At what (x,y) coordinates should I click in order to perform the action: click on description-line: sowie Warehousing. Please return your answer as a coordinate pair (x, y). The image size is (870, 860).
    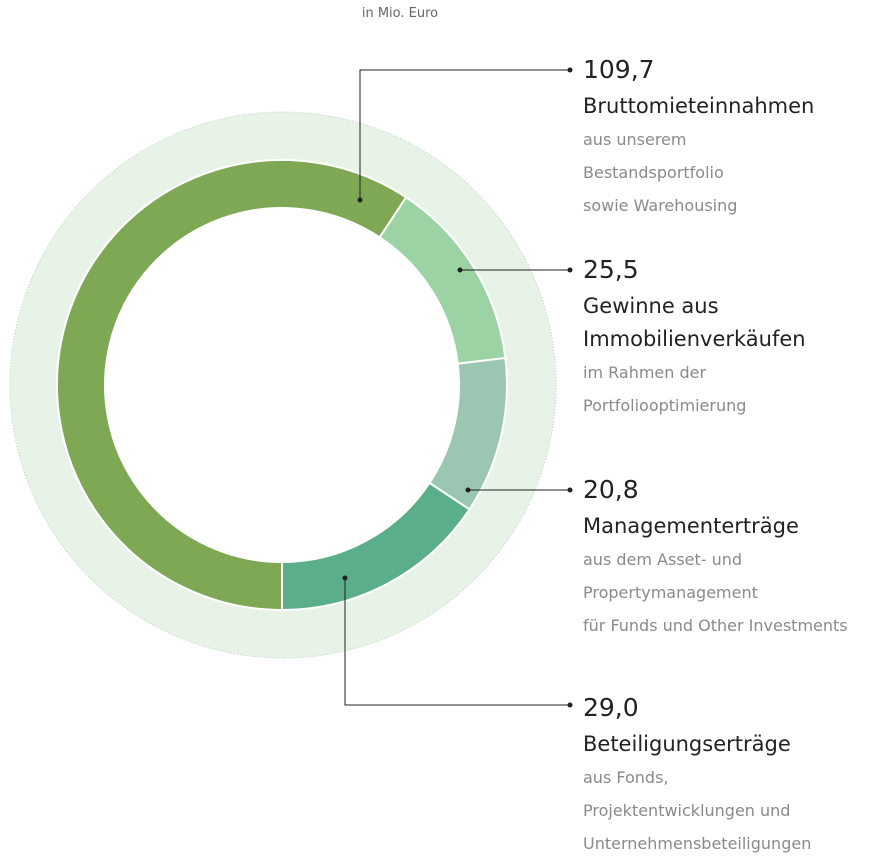
    Looking at the image, I should click on (660, 205).